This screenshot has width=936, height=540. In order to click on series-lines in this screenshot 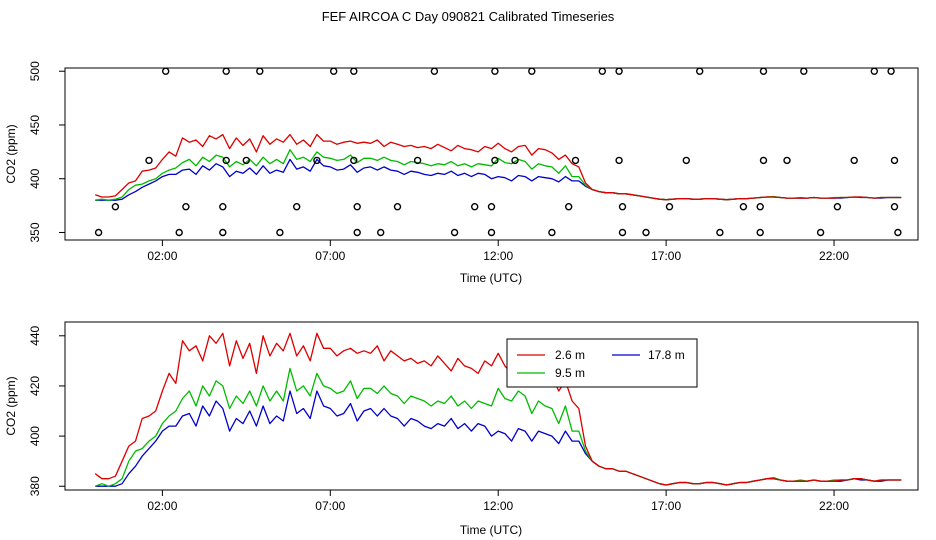, I will do `click(498, 167)`.